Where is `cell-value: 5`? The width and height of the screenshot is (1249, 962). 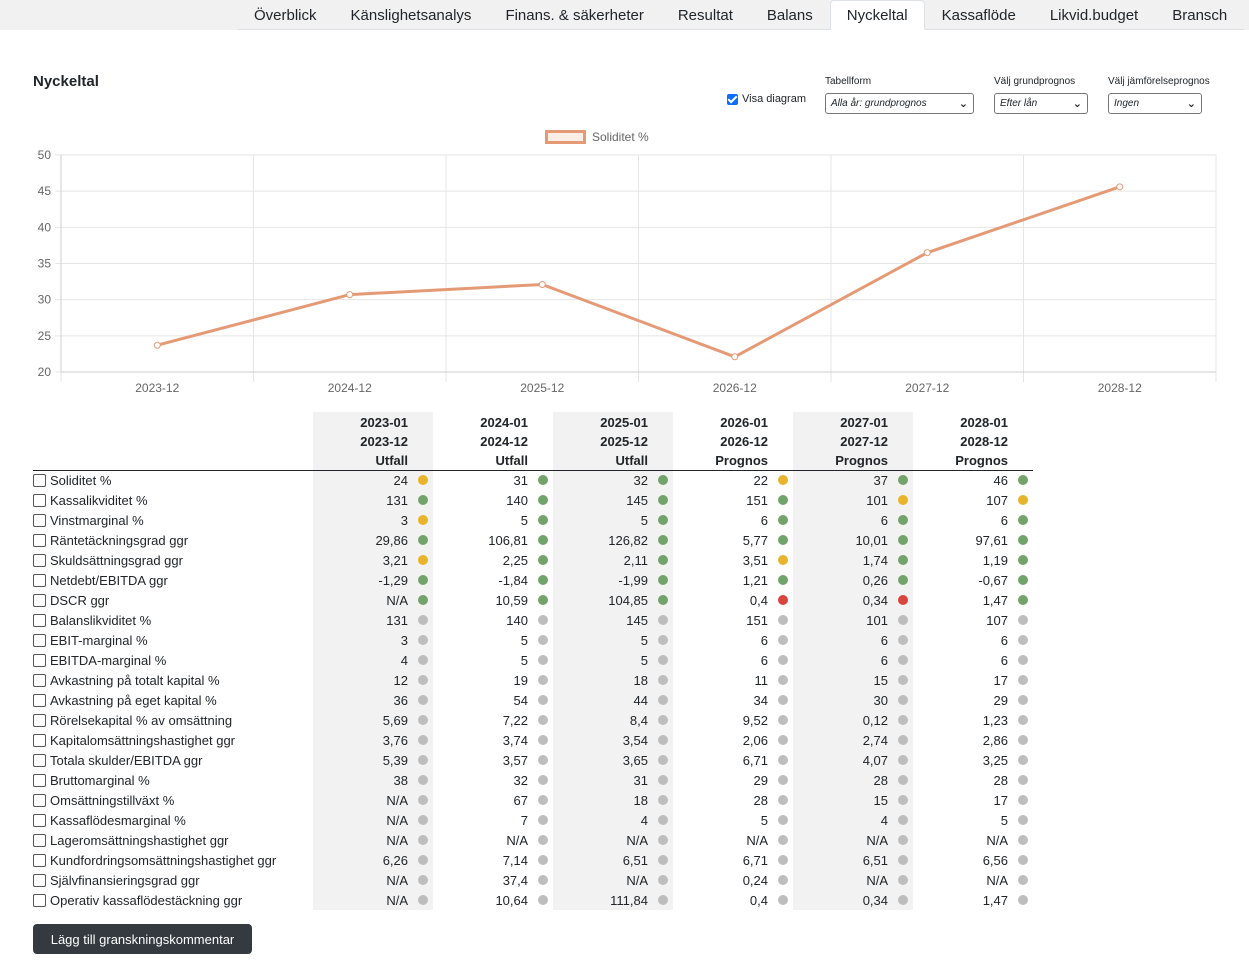 cell-value: 5 is located at coordinates (1004, 820).